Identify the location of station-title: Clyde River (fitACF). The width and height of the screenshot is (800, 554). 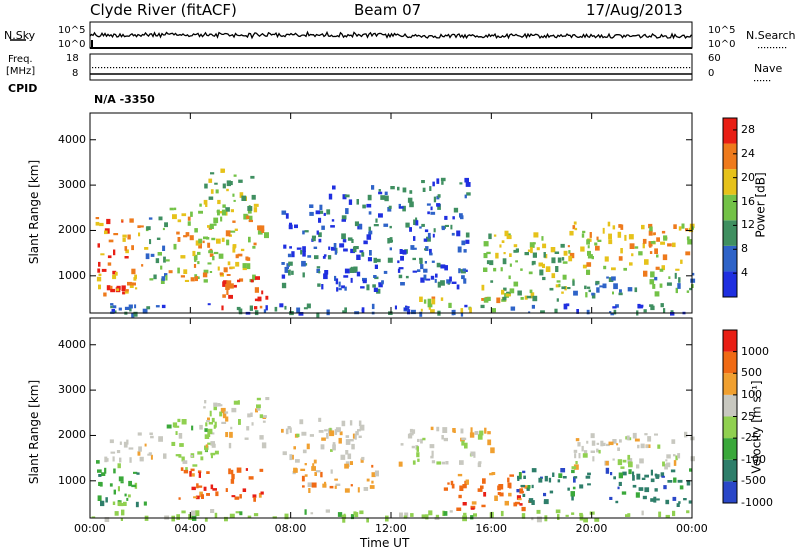
(163, 10).